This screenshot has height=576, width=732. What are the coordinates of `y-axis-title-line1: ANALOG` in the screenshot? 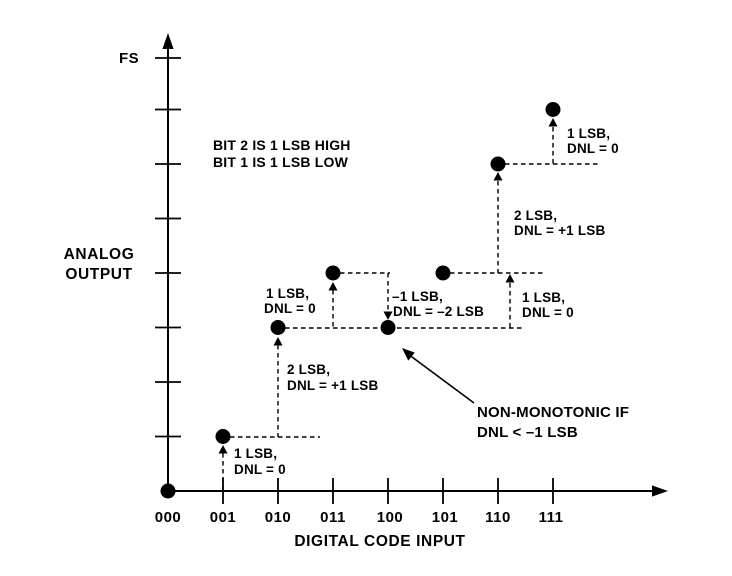 It's located at (99, 254).